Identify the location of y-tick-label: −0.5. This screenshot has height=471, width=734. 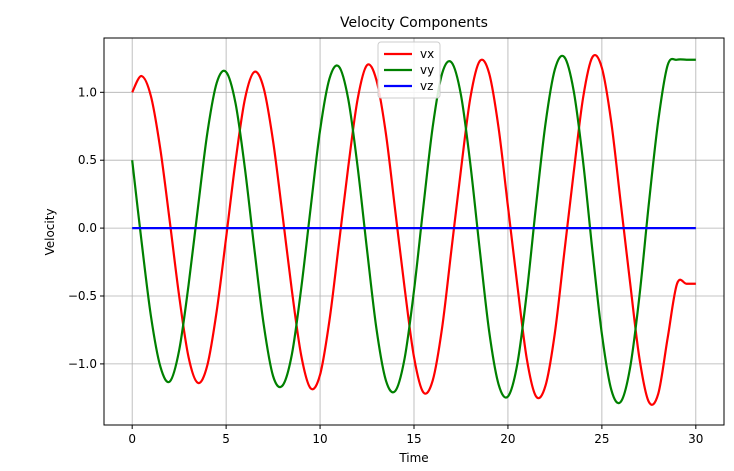
(82, 296).